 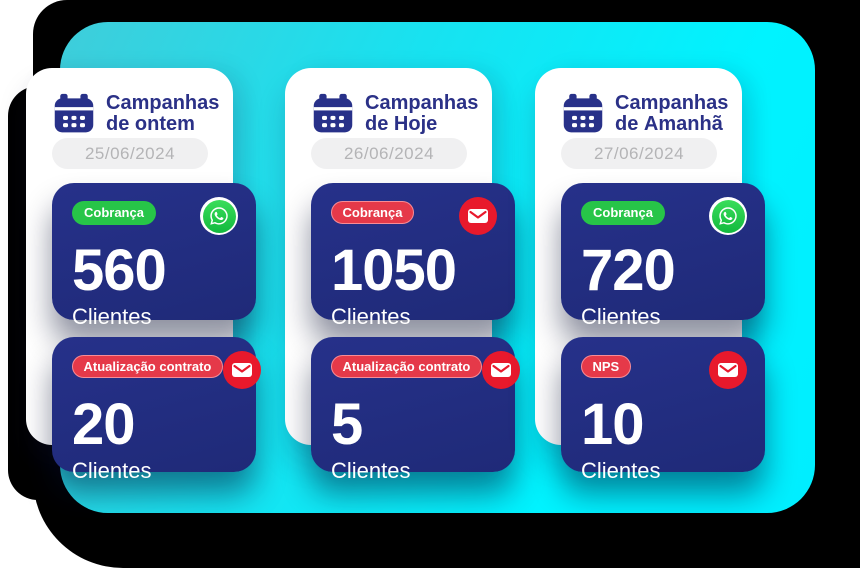 I want to click on metric-card-atualizacao-contrato: Atualização contrato 5 Clientes, so click(x=415, y=410).